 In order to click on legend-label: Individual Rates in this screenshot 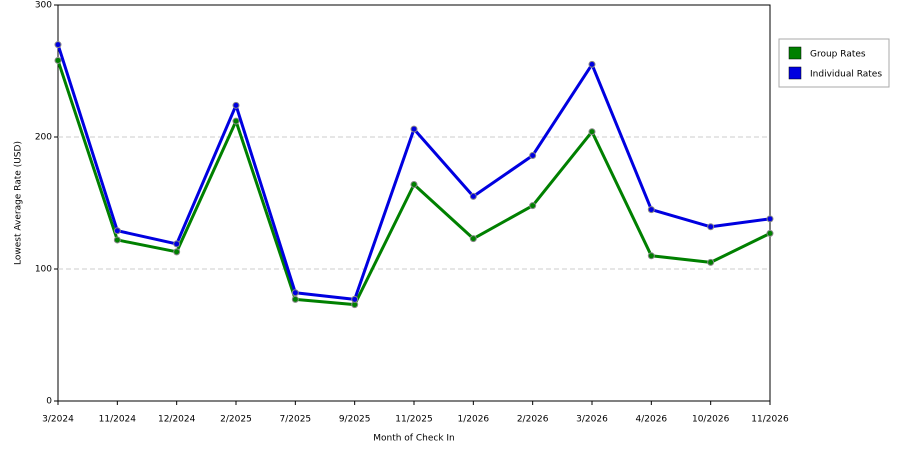, I will do `click(846, 75)`.